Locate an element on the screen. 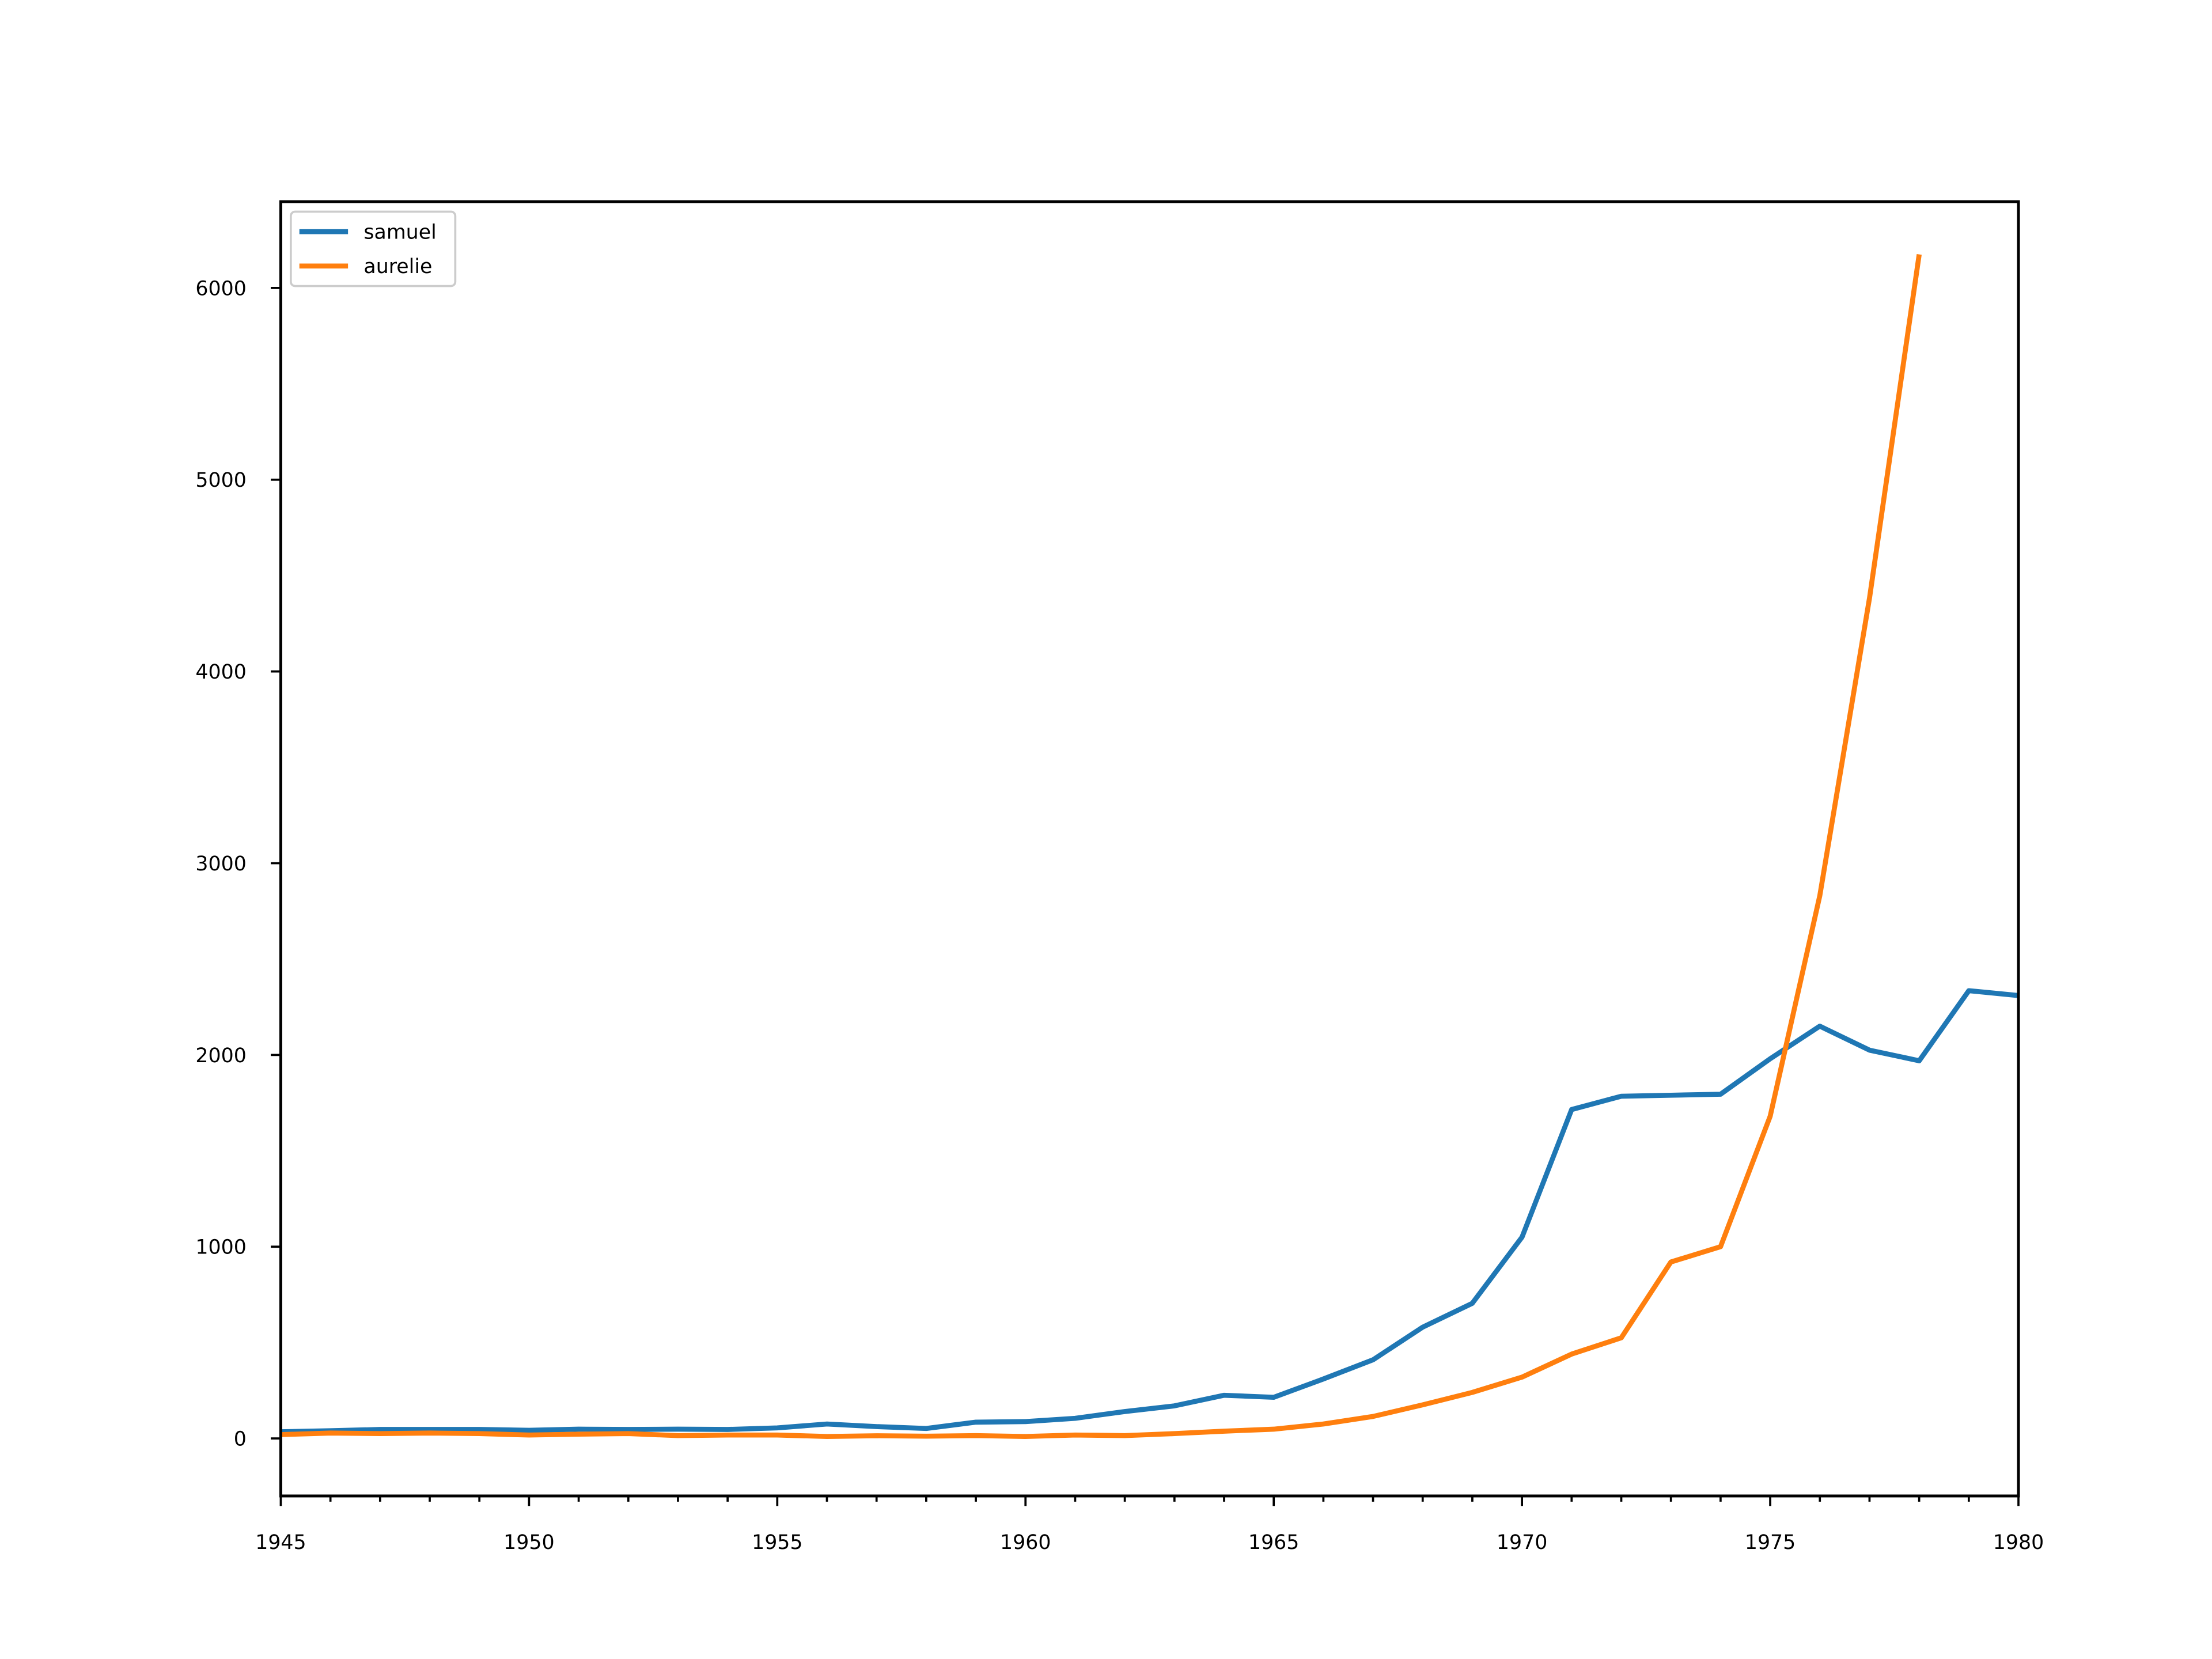 This screenshot has height=1659, width=2212. x-tick-label: 1950 is located at coordinates (528, 1542).